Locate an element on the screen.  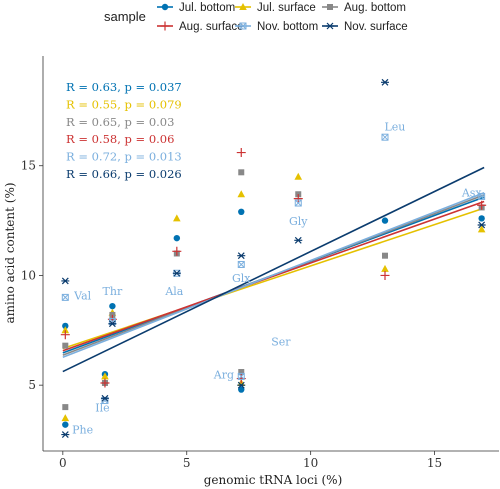
point-label: Leu is located at coordinates (394, 127).